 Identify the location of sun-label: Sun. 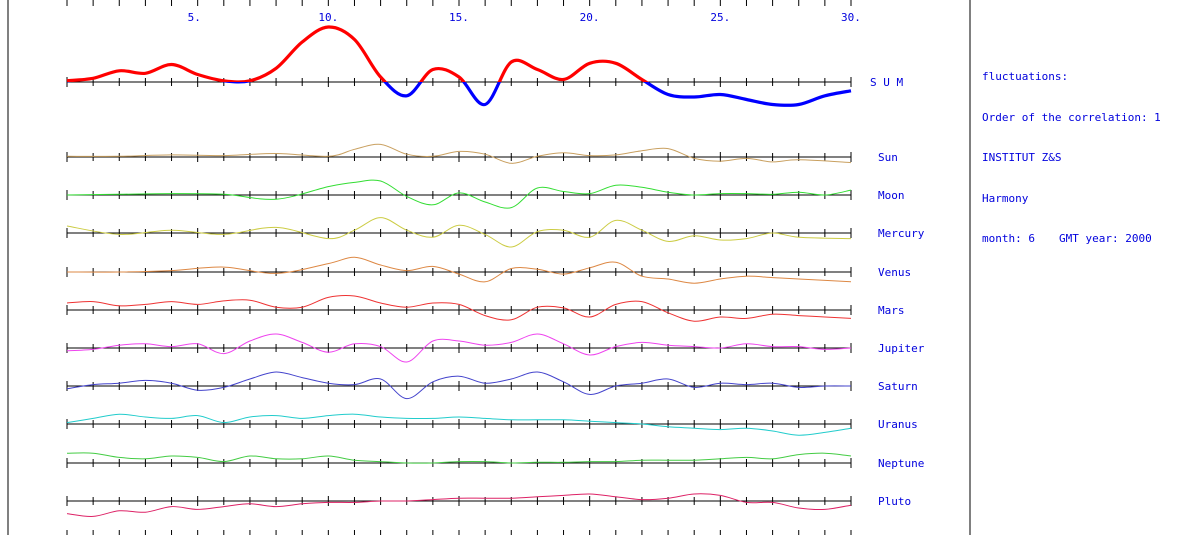
(888, 157).